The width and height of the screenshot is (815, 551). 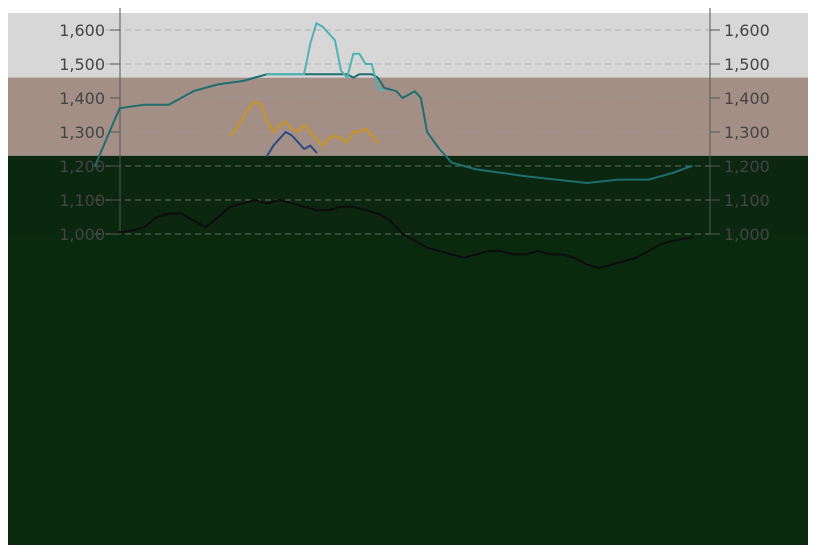 What do you see at coordinates (82, 200) in the screenshot?
I see `y-tick-label-left: 1,100` at bounding box center [82, 200].